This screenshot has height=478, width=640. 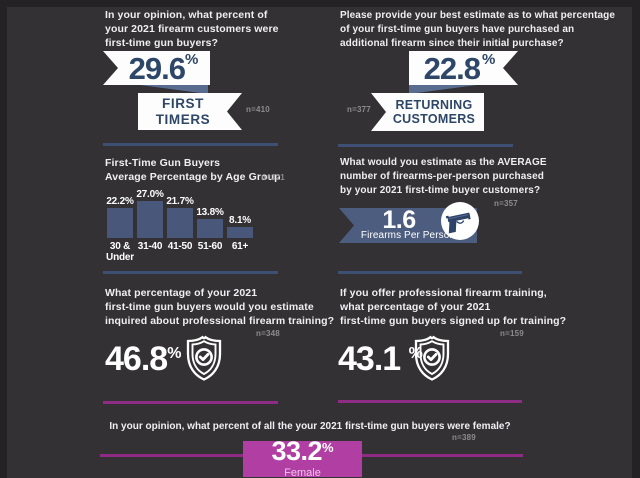 I want to click on stat-box-female: 33.2% Female, so click(x=302, y=457).